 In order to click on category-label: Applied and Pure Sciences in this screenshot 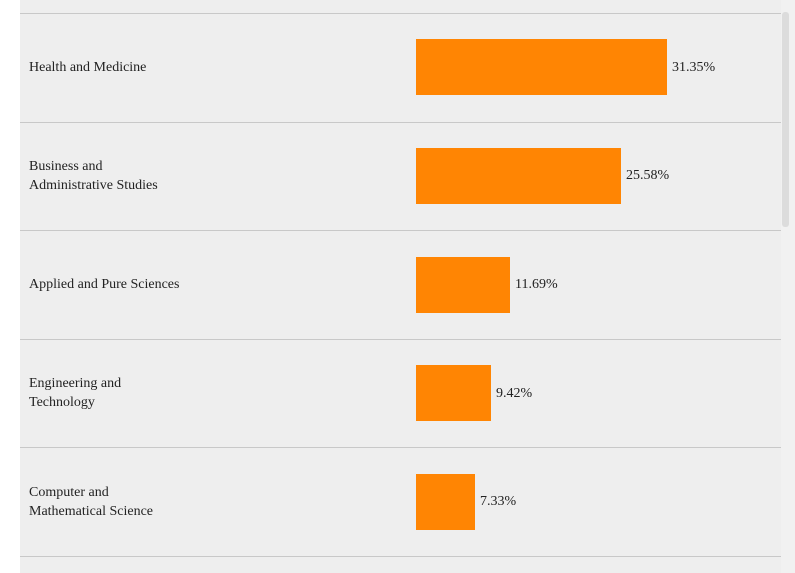, I will do `click(104, 284)`.